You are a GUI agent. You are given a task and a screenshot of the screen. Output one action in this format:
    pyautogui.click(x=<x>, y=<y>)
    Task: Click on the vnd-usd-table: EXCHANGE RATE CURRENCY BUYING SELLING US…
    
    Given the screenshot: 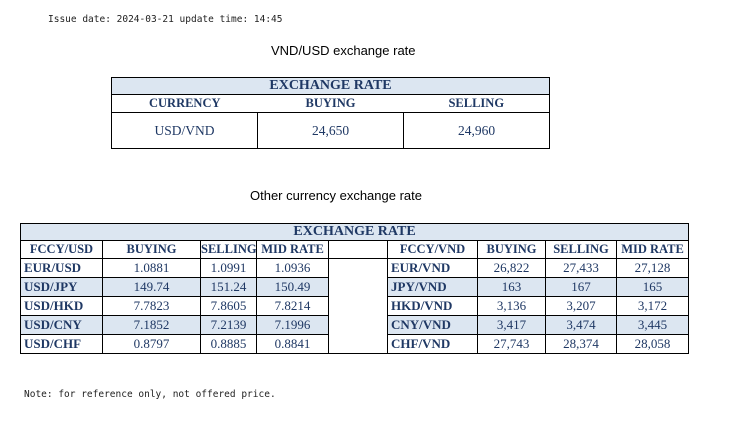 What is the action you would take?
    pyautogui.click(x=330, y=113)
    